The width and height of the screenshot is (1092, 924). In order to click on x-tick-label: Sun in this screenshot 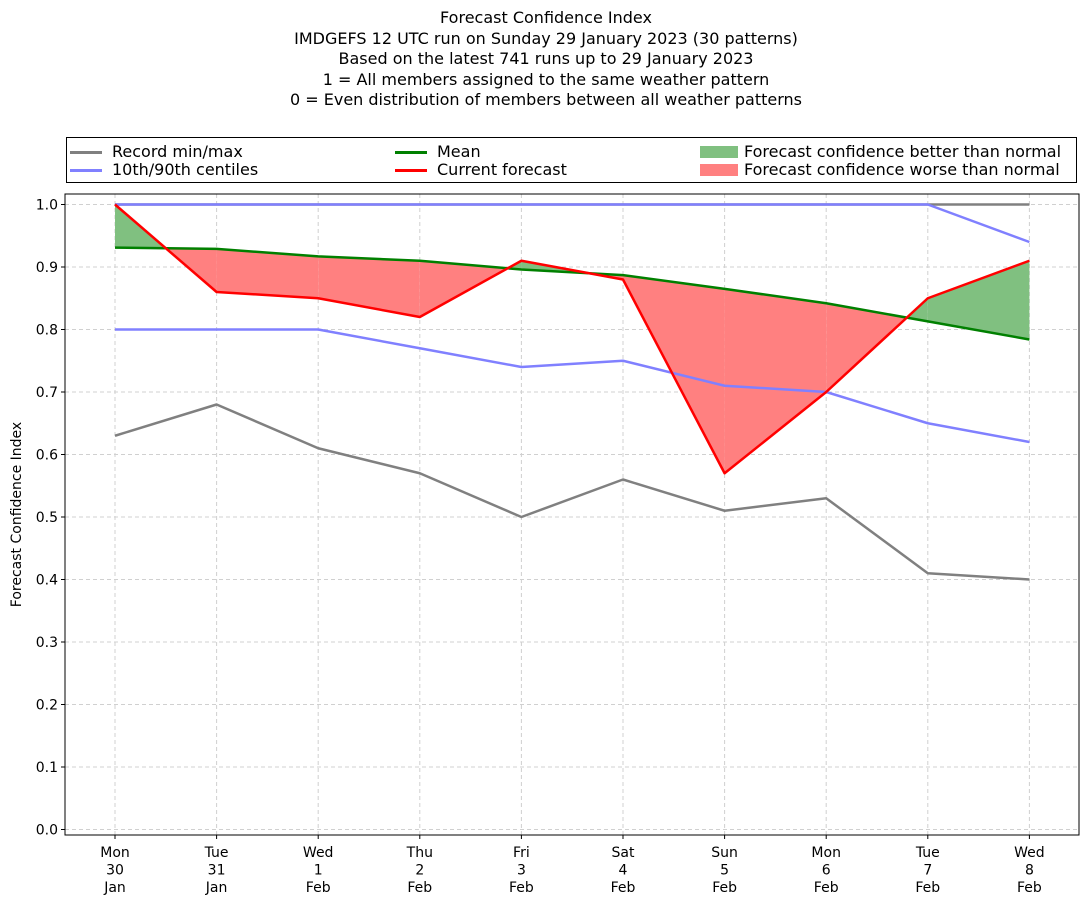, I will do `click(724, 853)`.